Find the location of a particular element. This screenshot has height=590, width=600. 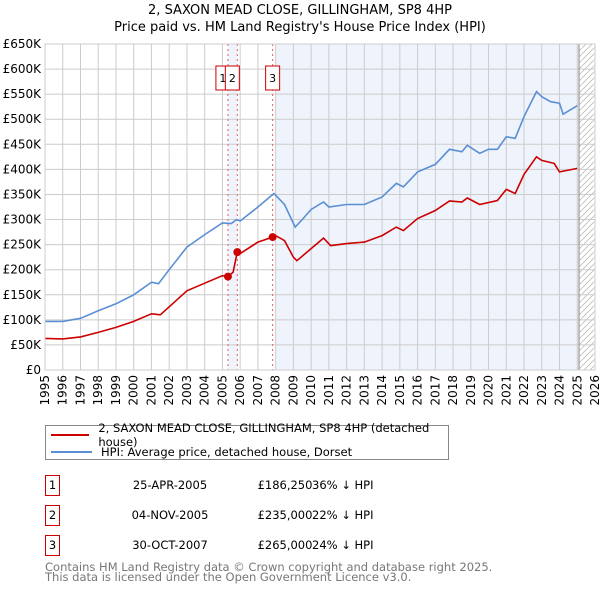

sale-marker-label: 1 is located at coordinates (222, 78).